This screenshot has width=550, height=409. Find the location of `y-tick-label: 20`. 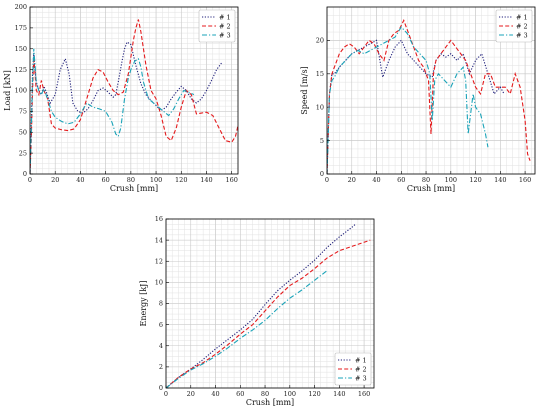

y-tick-label: 20 is located at coordinates (320, 41).